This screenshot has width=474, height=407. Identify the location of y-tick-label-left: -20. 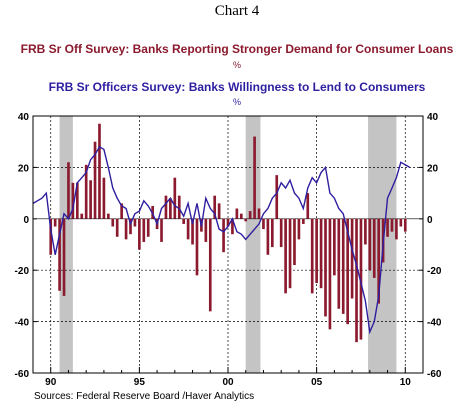
(22, 271).